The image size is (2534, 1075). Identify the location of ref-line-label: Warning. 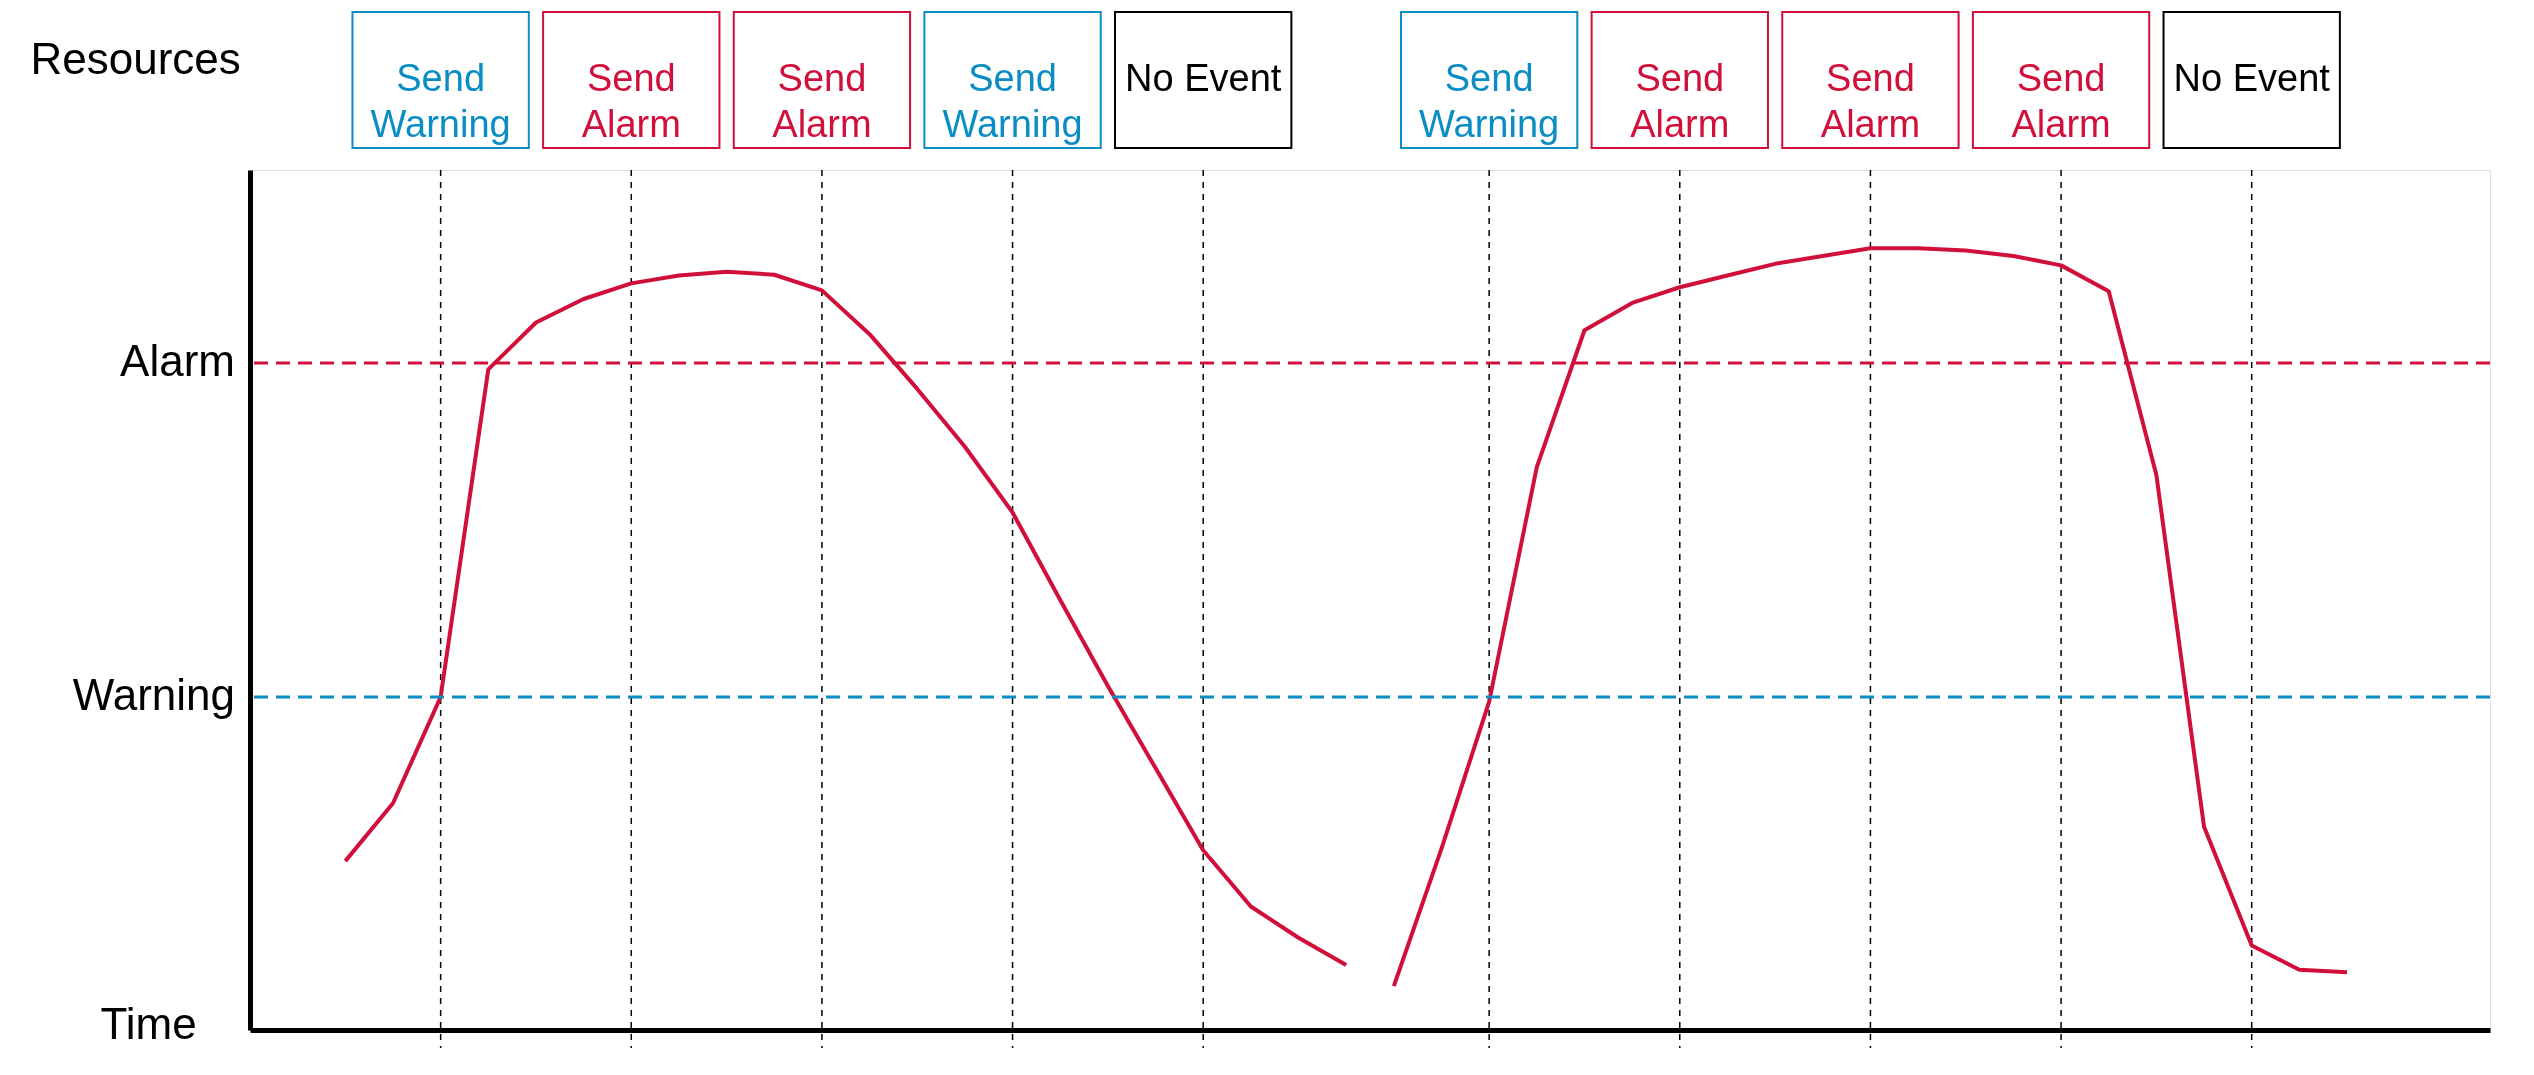
(153, 694).